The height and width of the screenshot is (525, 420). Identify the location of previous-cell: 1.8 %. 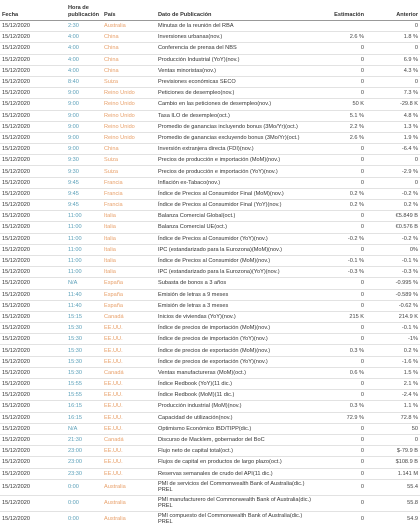
(393, 37).